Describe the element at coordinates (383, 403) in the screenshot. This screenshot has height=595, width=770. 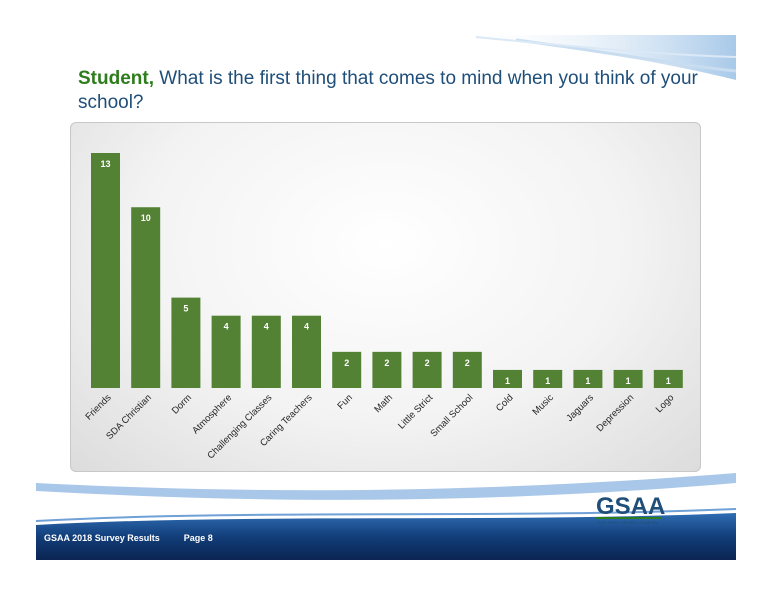
I see `tick-label-math: Math` at that location.